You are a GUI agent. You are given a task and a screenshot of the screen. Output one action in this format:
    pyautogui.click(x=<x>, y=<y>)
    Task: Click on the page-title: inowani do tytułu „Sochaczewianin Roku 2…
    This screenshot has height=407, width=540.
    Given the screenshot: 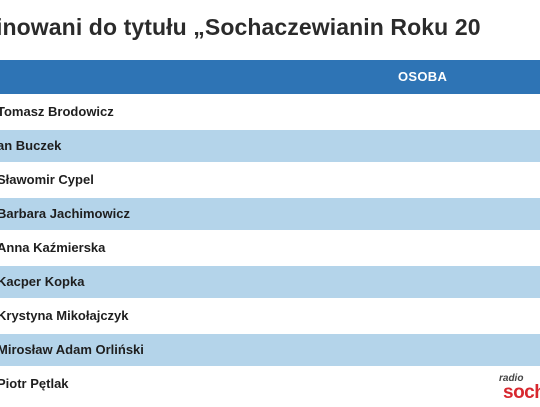 What is the action you would take?
    pyautogui.click(x=240, y=27)
    